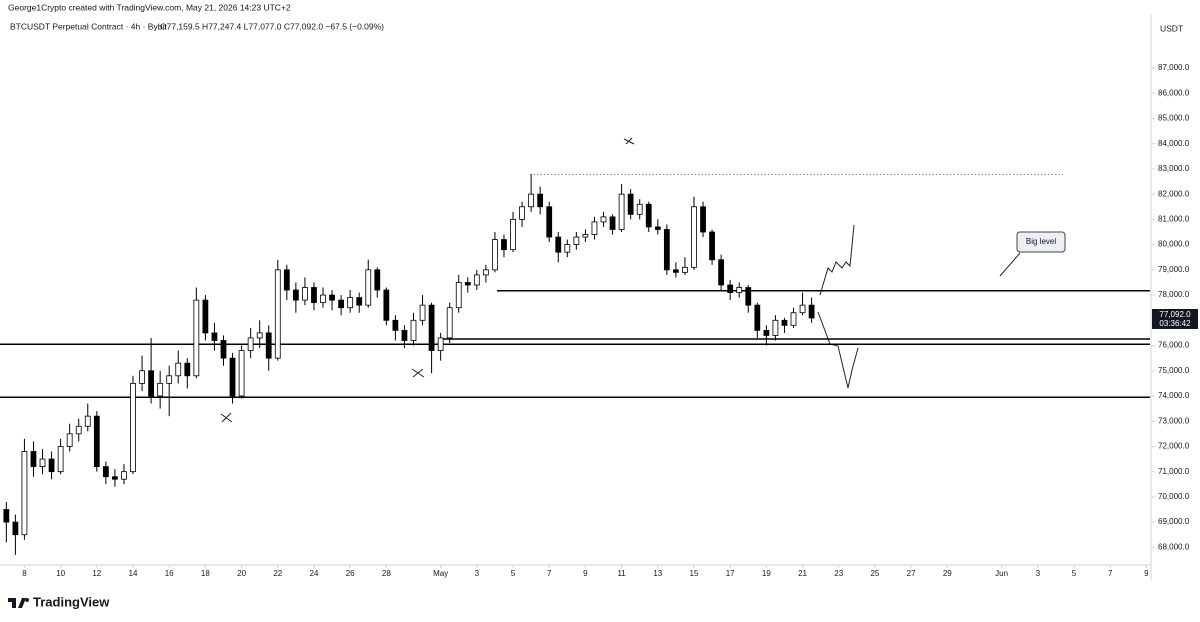 This screenshot has height=622, width=1200. What do you see at coordinates (1174, 370) in the screenshot?
I see `y-tick-label: 75,000.0` at bounding box center [1174, 370].